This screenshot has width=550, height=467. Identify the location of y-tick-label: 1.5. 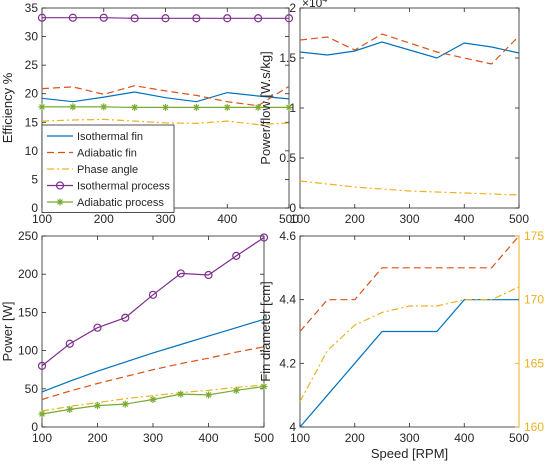
(287, 58).